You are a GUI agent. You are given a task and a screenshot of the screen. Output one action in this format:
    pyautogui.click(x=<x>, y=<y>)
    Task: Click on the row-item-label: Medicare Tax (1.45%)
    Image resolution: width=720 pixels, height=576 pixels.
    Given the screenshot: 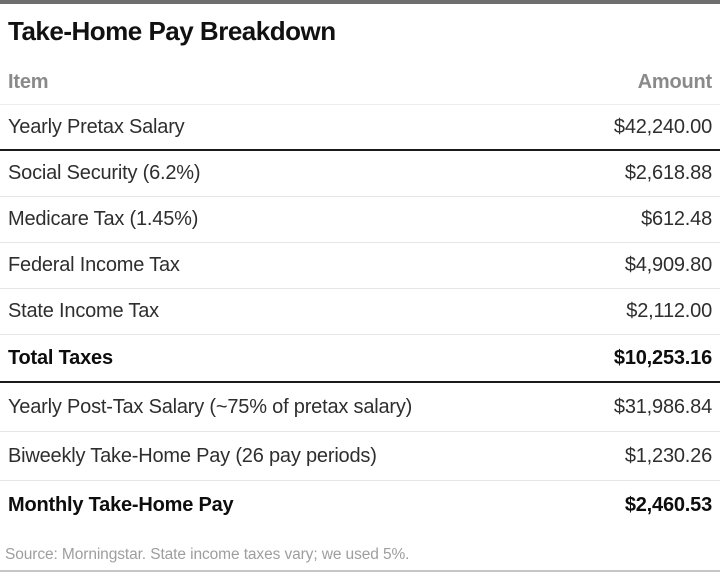 What is the action you would take?
    pyautogui.click(x=103, y=219)
    